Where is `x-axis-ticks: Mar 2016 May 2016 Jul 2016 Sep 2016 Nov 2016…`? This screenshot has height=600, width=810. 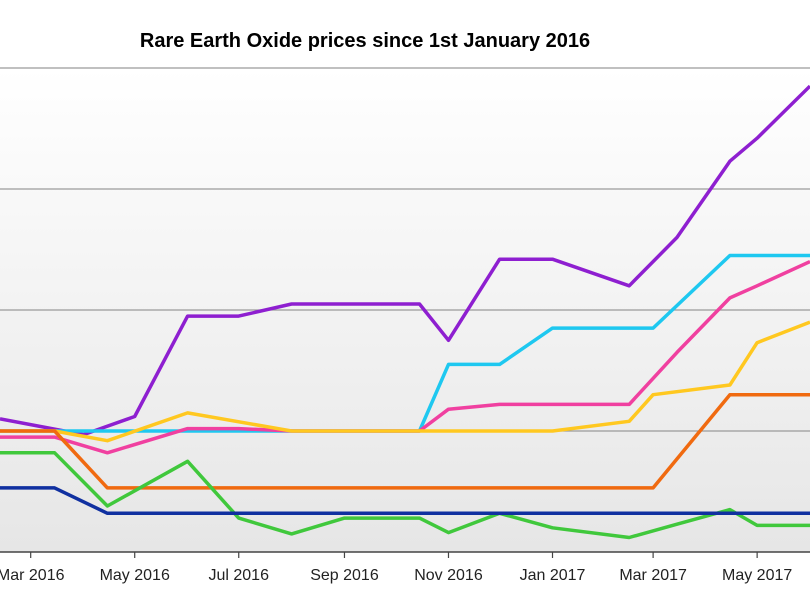 x-axis-ticks: Mar 2016 May 2016 Jul 2016 Sep 2016 Nov 2016… is located at coordinates (396, 568).